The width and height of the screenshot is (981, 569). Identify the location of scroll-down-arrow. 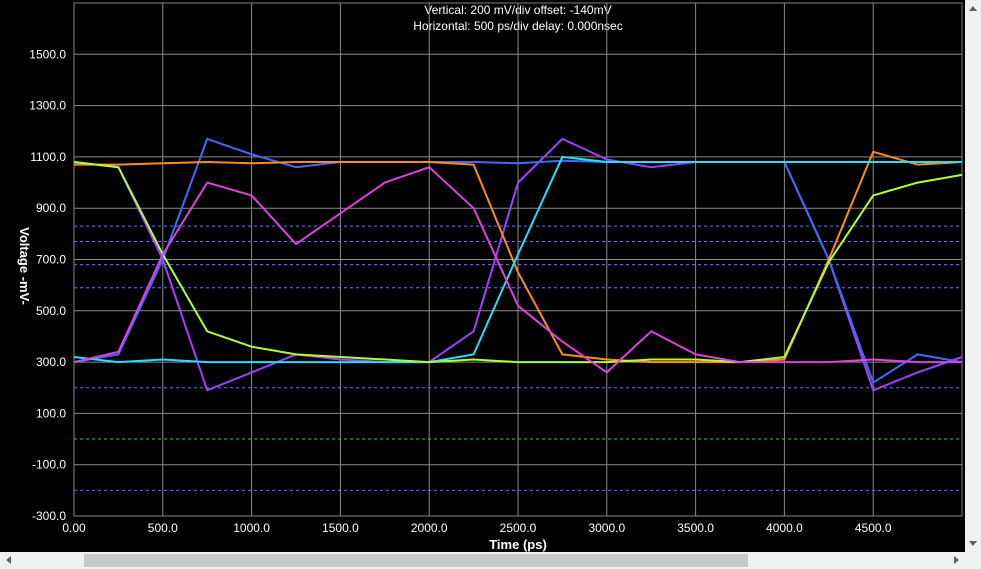
(973, 543).